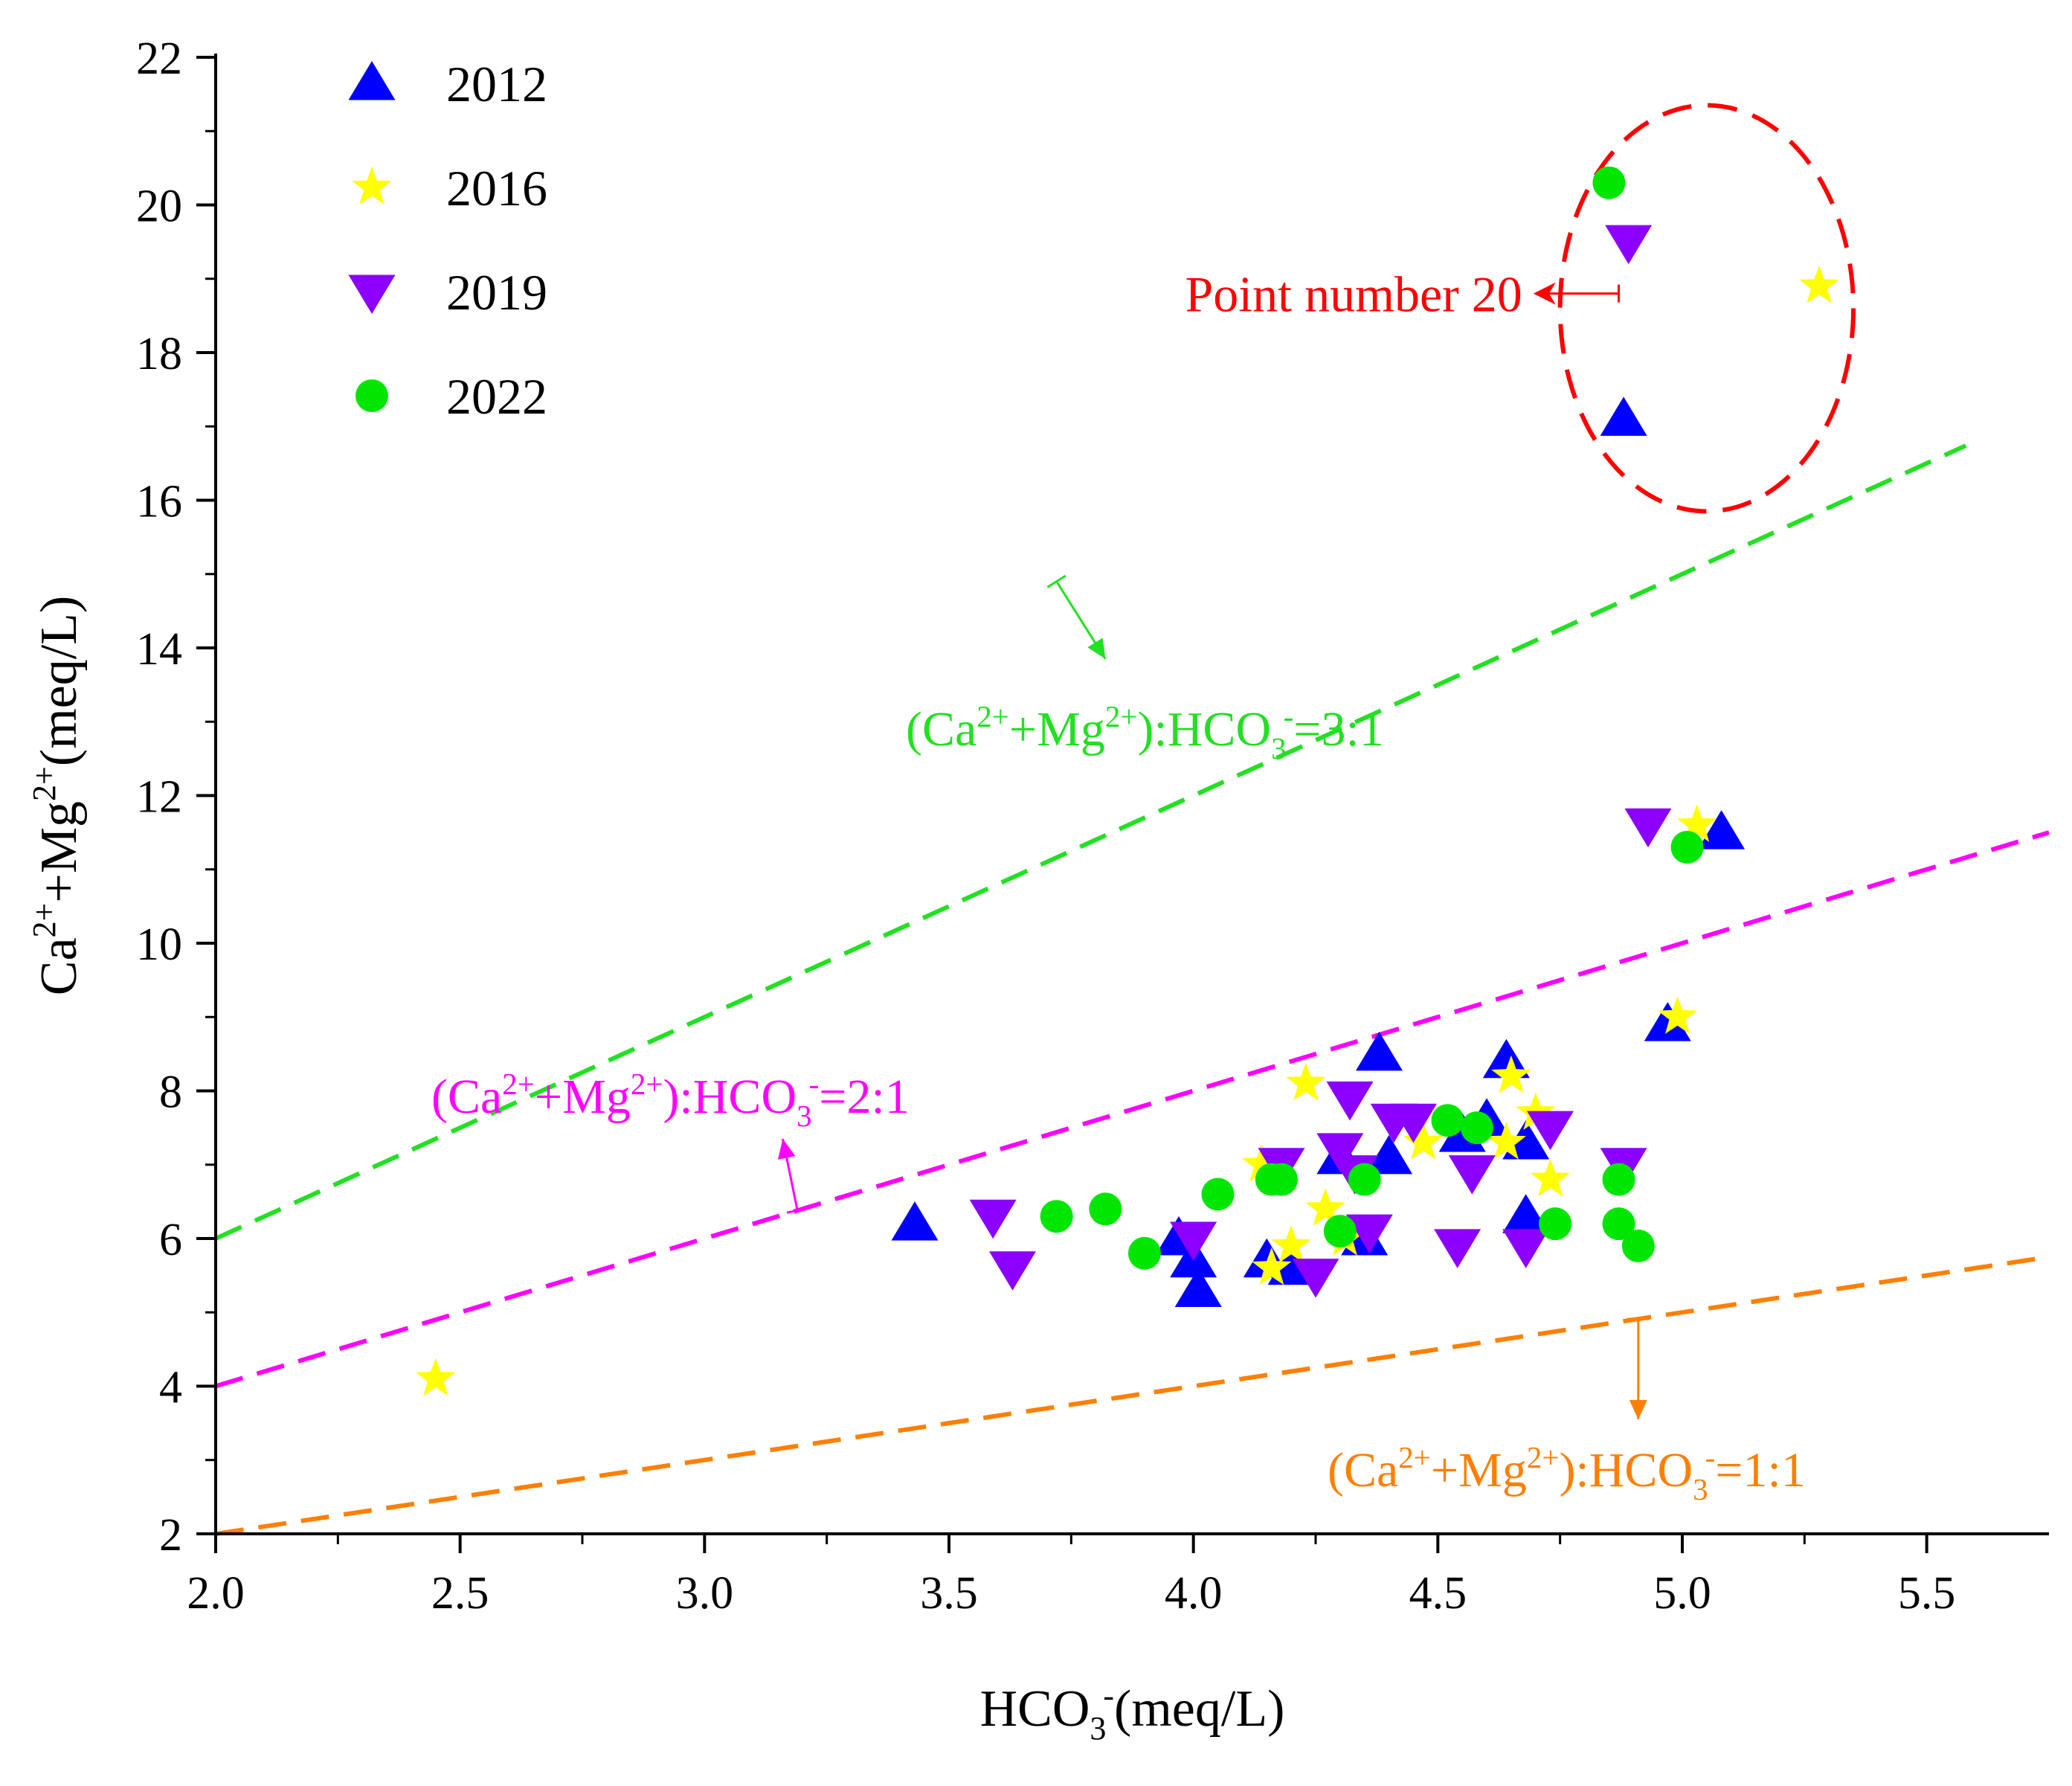  Describe the element at coordinates (216, 1594) in the screenshot. I see `x-tick-label: 2.0` at that location.